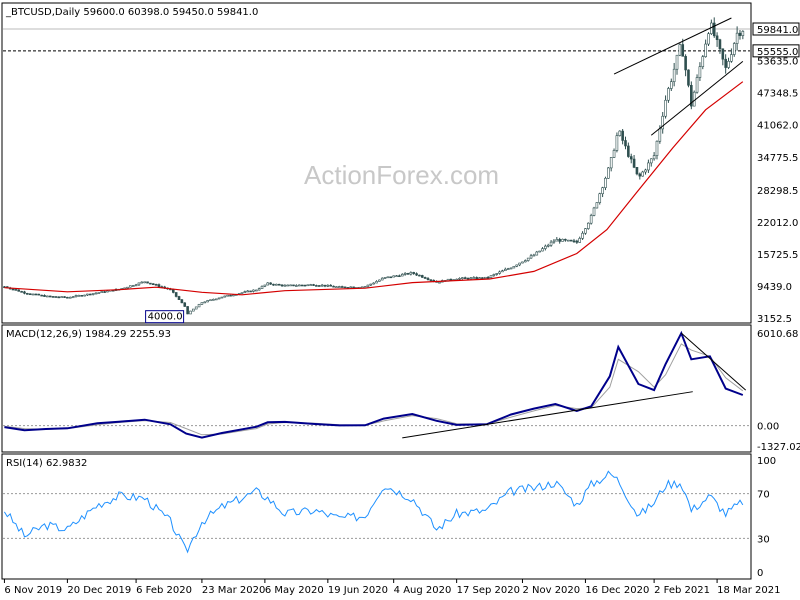  I want to click on x-axis-tick-label: 17 Sep 2020, so click(488, 590).